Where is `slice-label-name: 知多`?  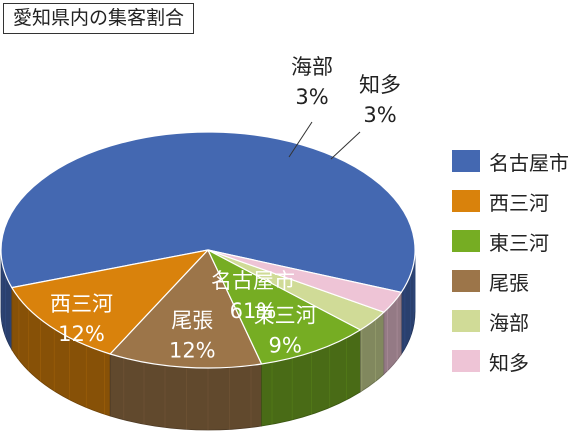
slice-label-name: 知多 is located at coordinates (380, 85).